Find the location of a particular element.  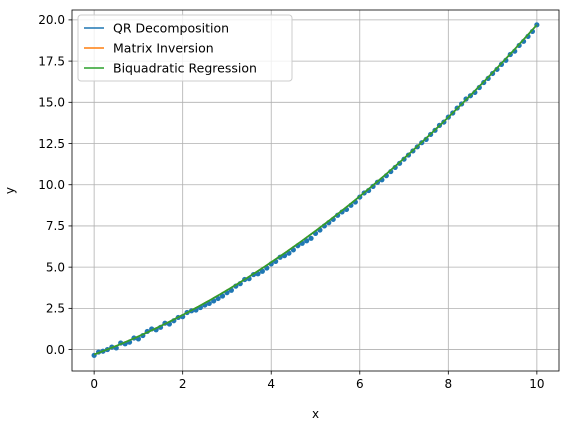

x-tick-label: 2 is located at coordinates (183, 384).